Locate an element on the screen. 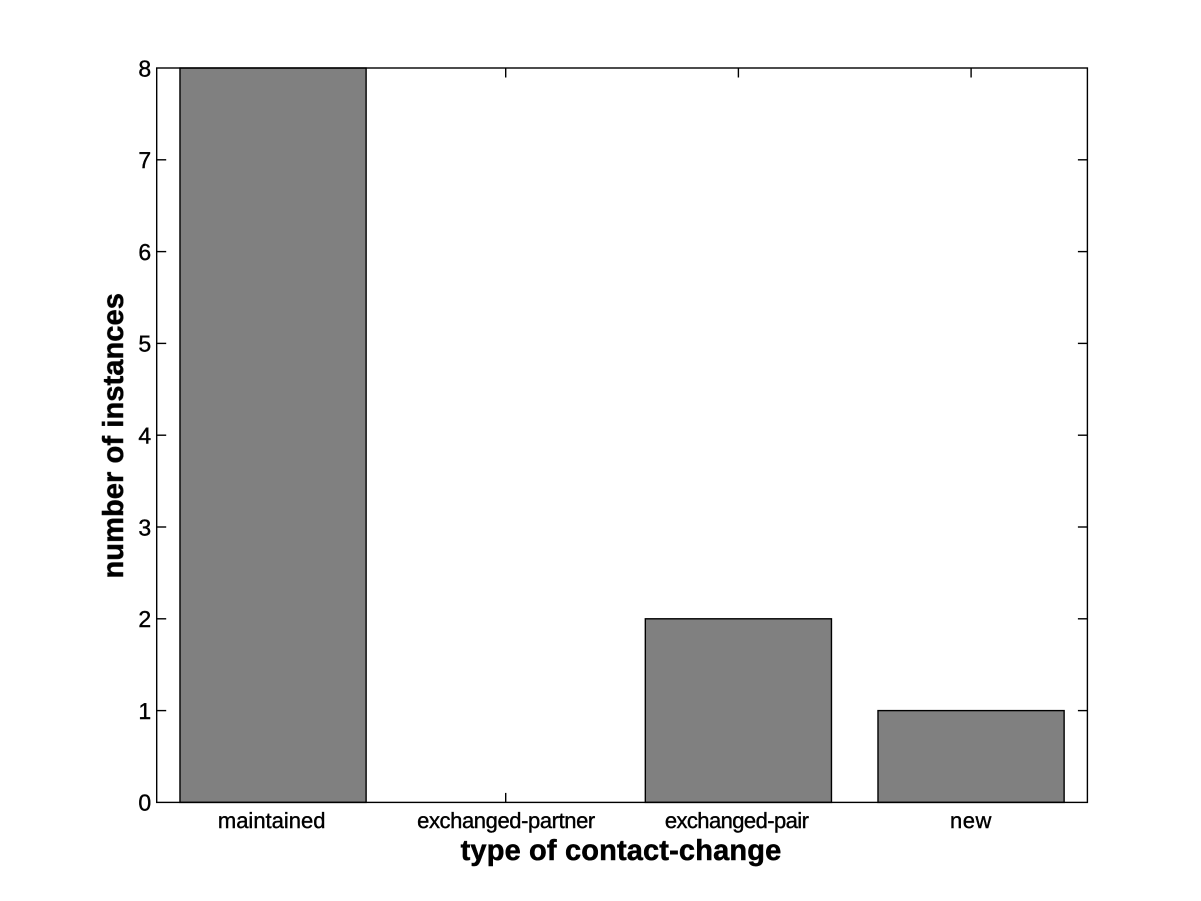 Image resolution: width=1201 pixels, height=901 pixels. svg-text: exchanged-pair is located at coordinates (737, 820).